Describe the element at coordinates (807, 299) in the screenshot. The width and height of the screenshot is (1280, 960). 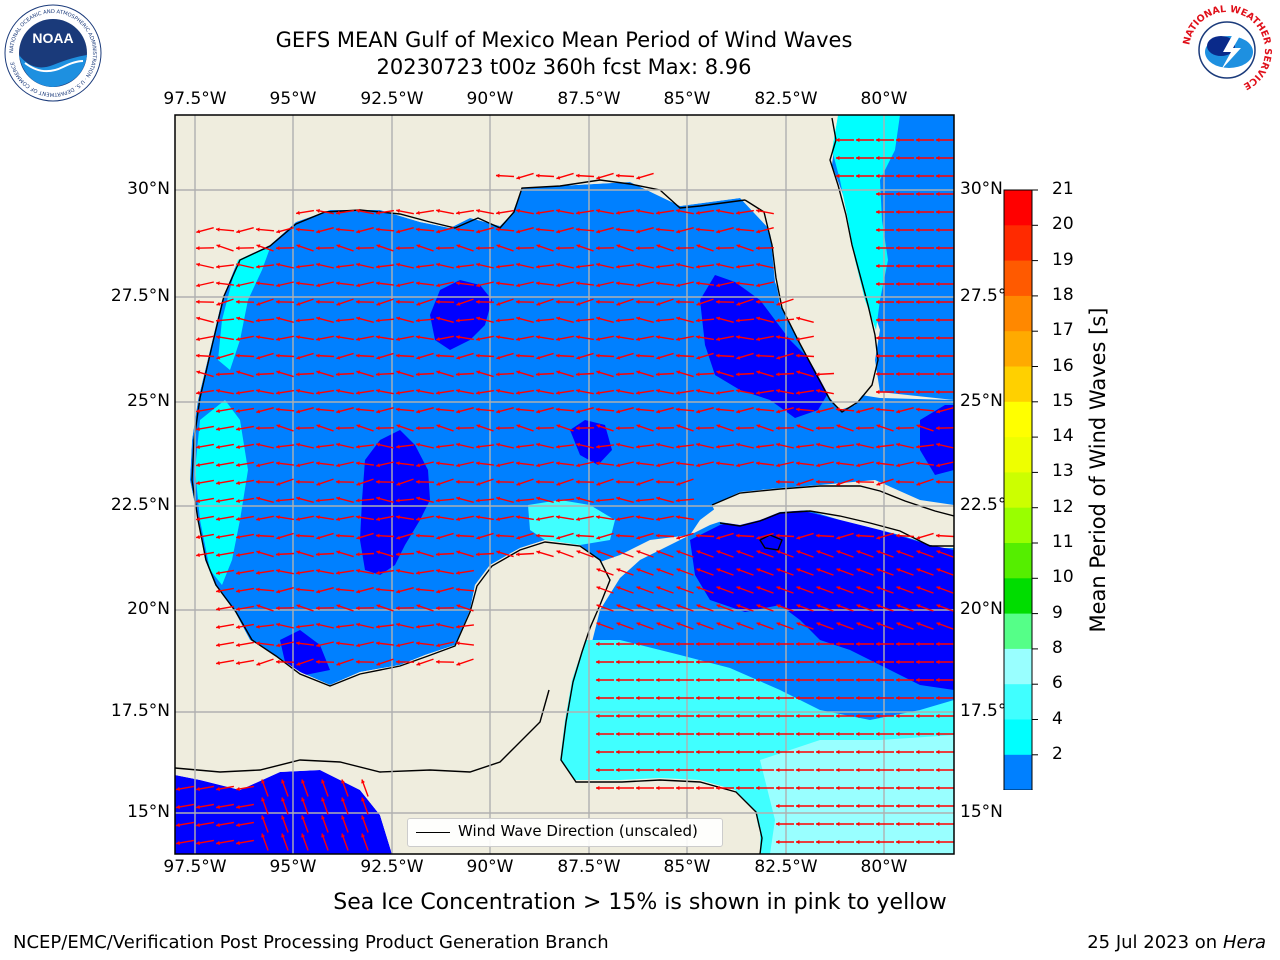
I see `florida-land` at that location.